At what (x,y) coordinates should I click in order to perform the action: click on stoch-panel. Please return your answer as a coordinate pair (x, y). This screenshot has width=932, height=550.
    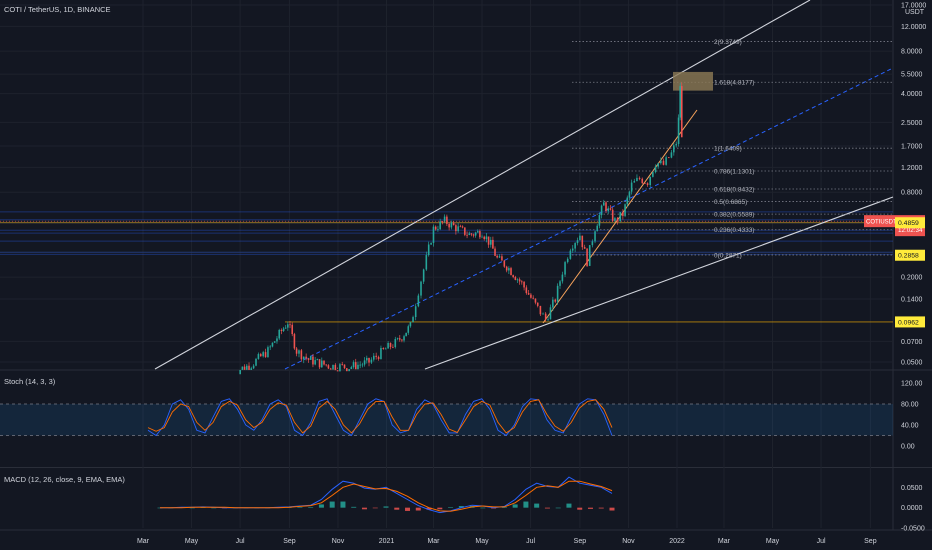
    Looking at the image, I should click on (446, 417).